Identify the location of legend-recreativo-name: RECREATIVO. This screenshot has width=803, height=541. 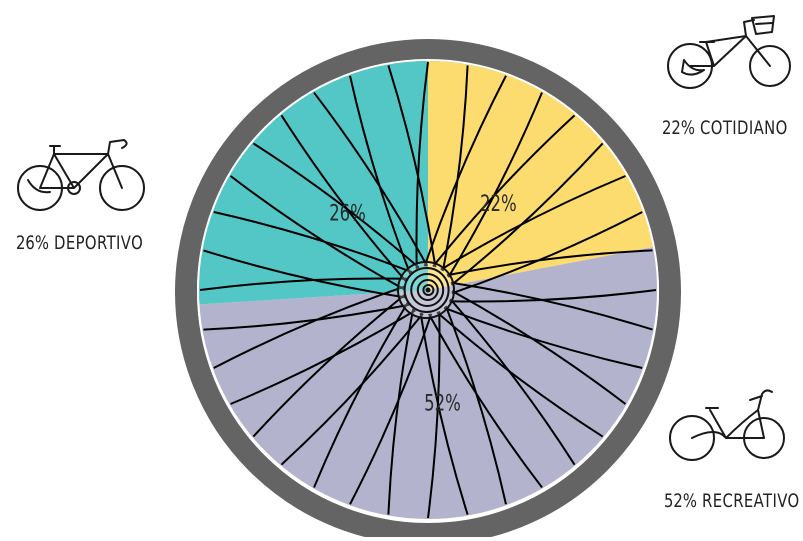
(751, 501).